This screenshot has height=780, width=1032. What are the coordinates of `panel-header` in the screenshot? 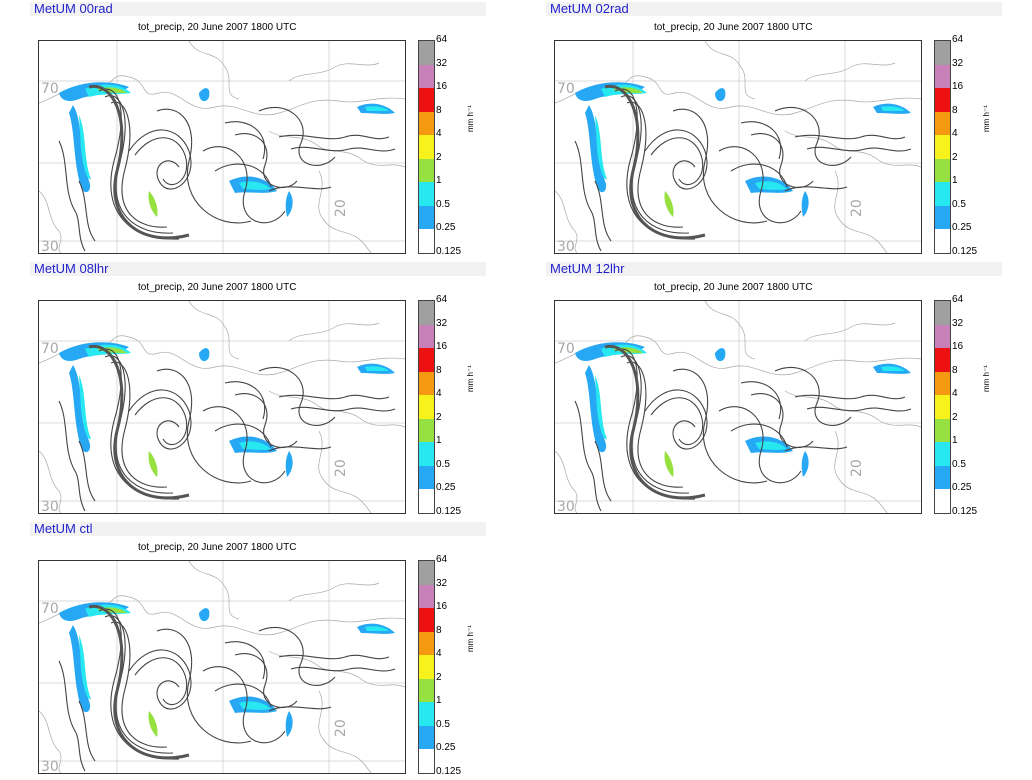 It's located at (258, 529).